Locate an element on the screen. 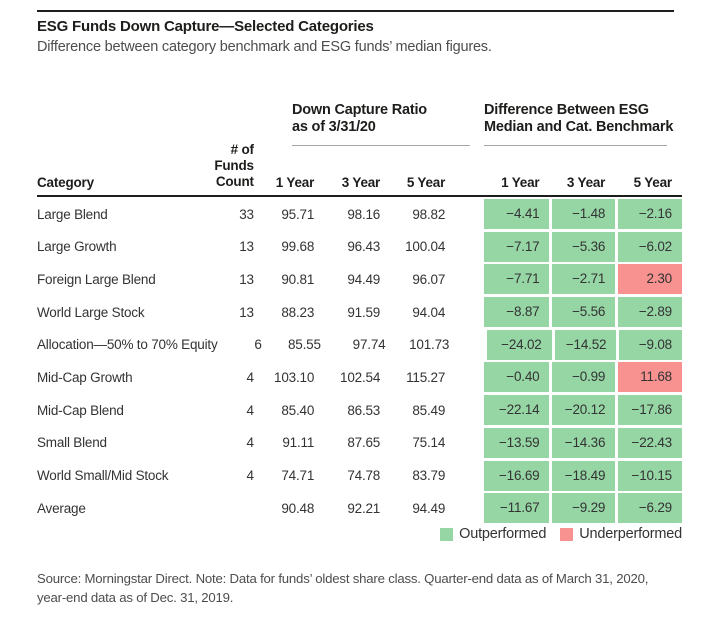 The height and width of the screenshot is (619, 717). difference-cell: −2.71 is located at coordinates (584, 279).